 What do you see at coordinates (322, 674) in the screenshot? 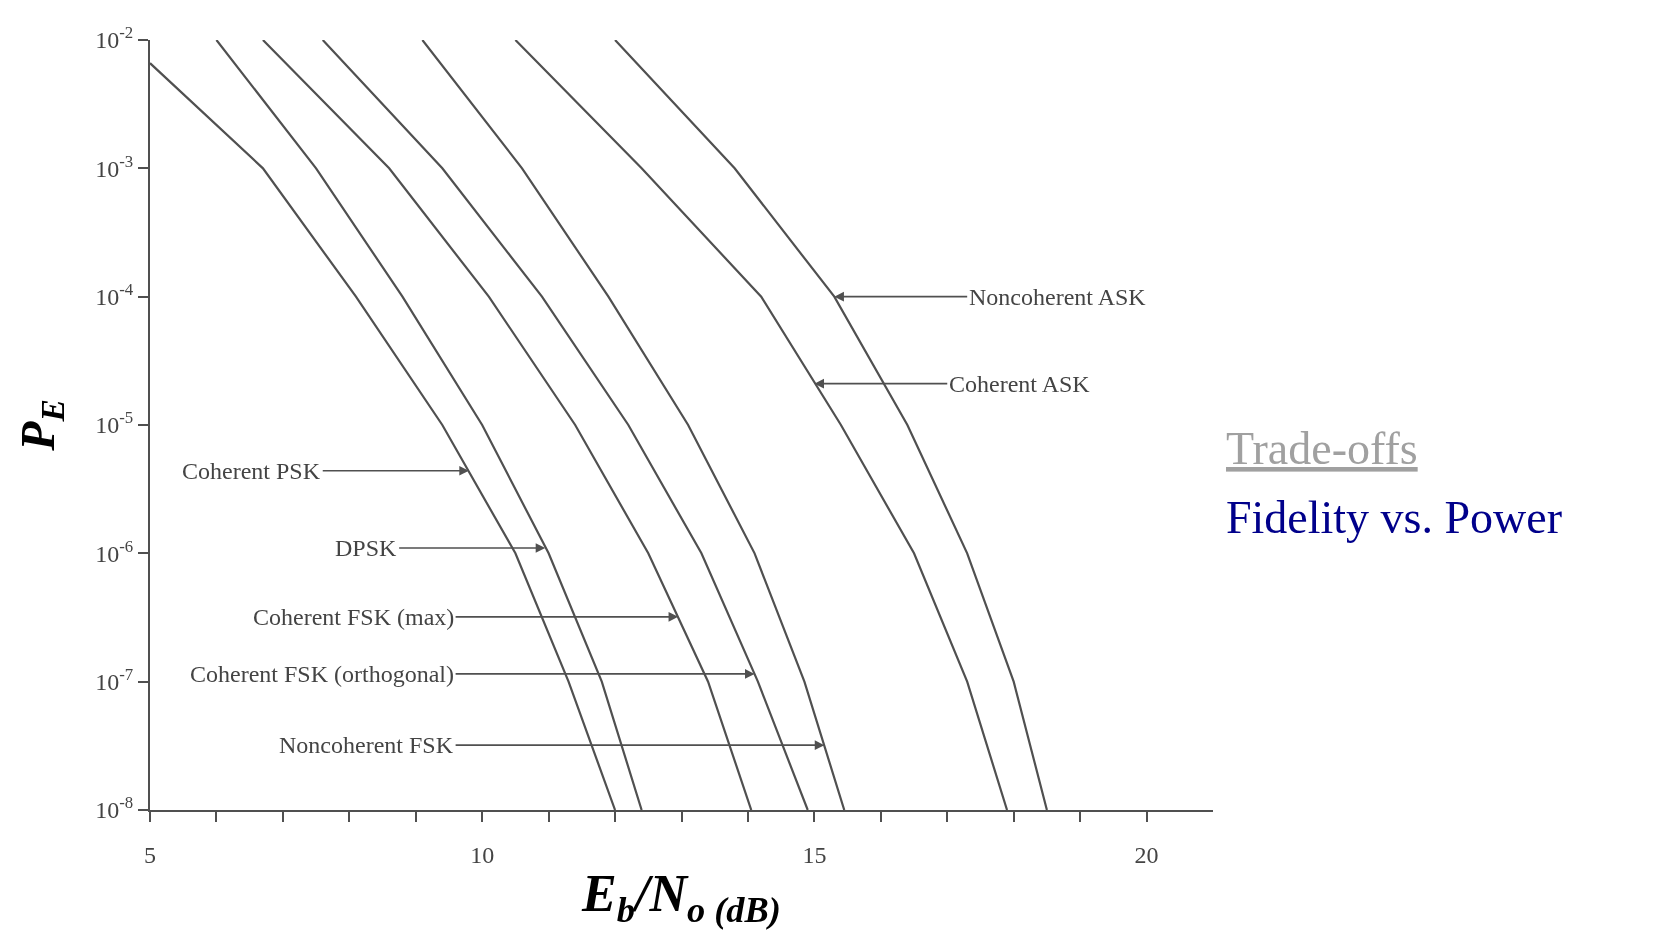
I see `annotation: Coherent FSK (orthogonal)` at bounding box center [322, 674].